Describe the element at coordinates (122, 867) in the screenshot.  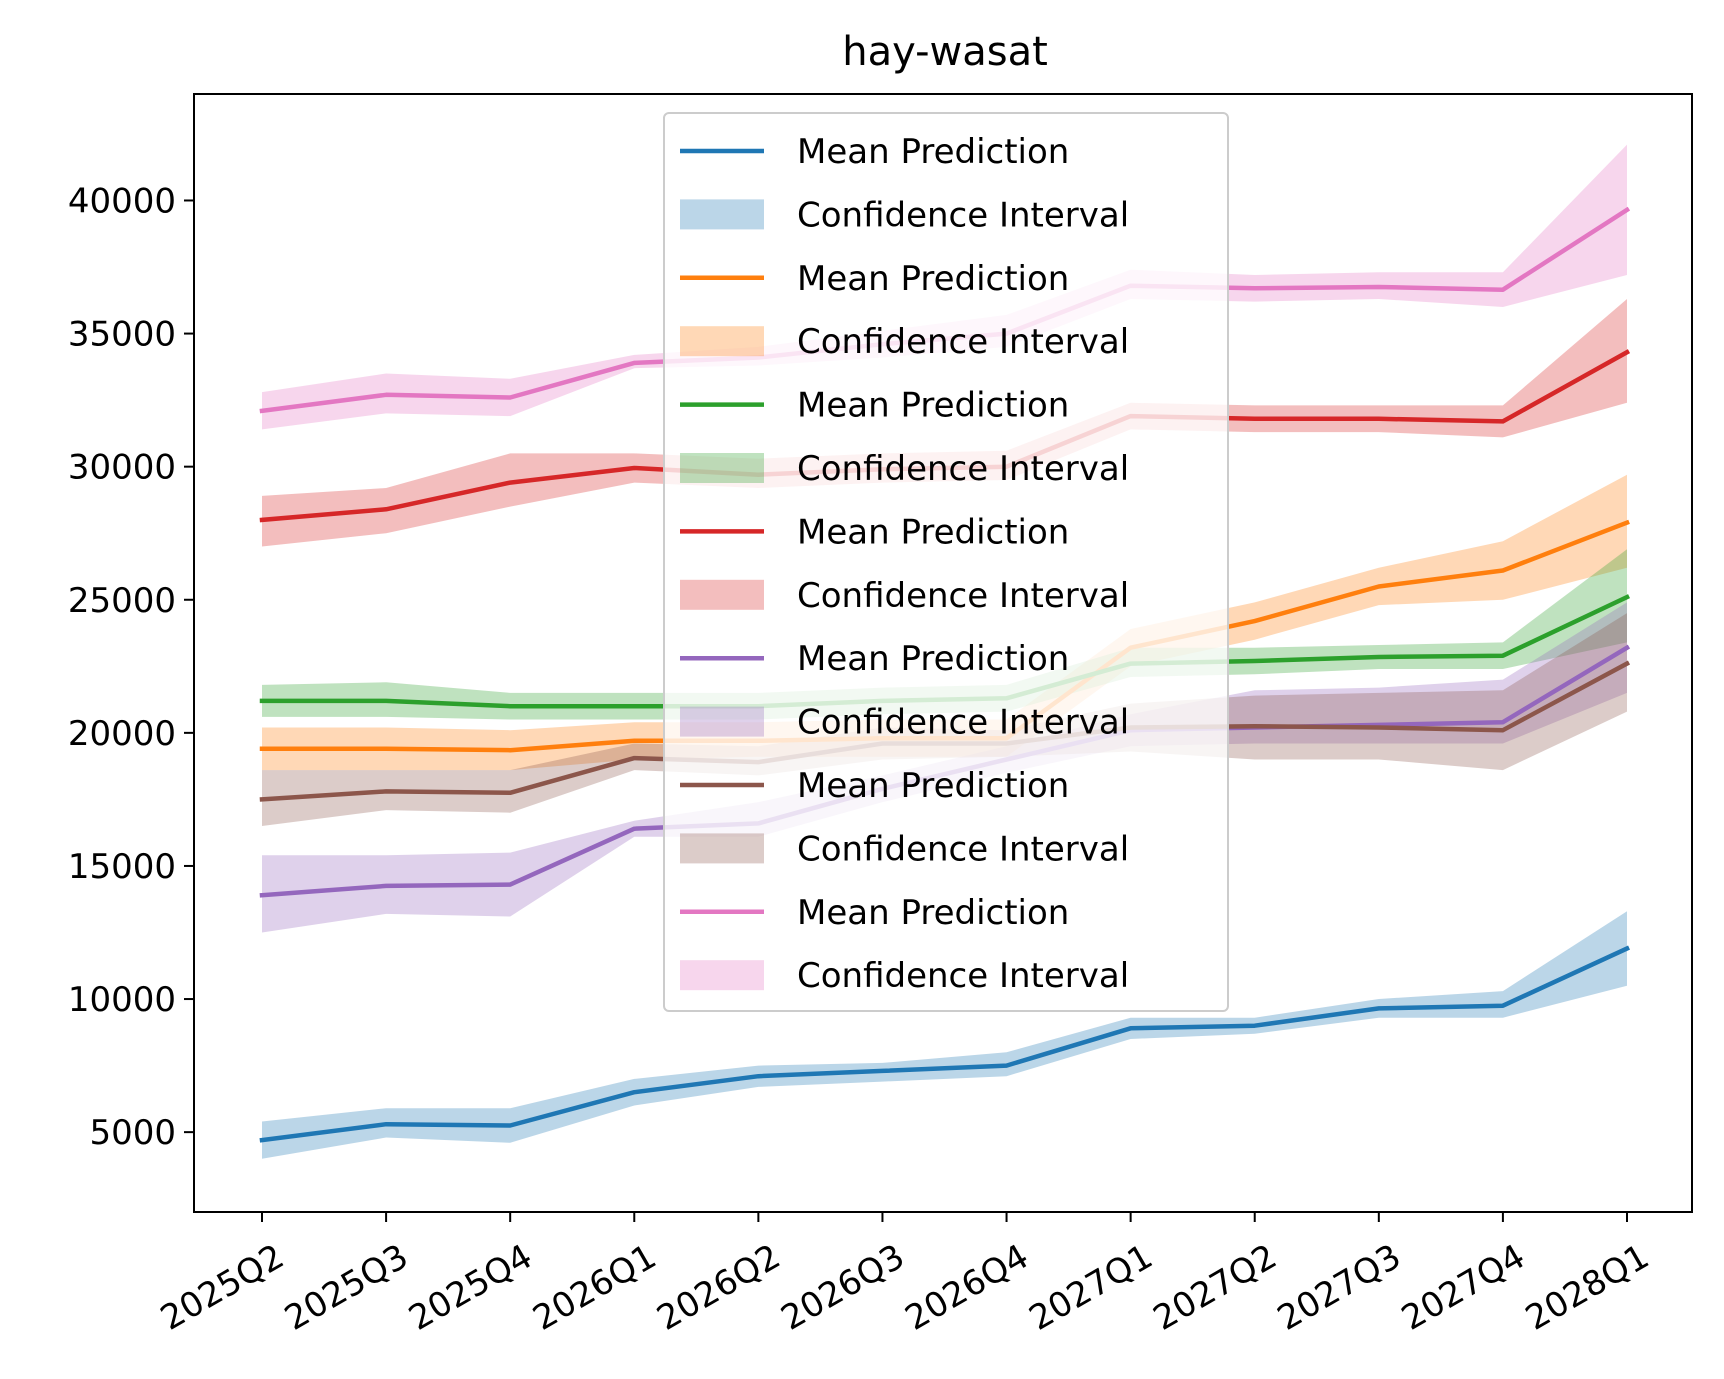
I see `y-tick-label: 15000` at that location.